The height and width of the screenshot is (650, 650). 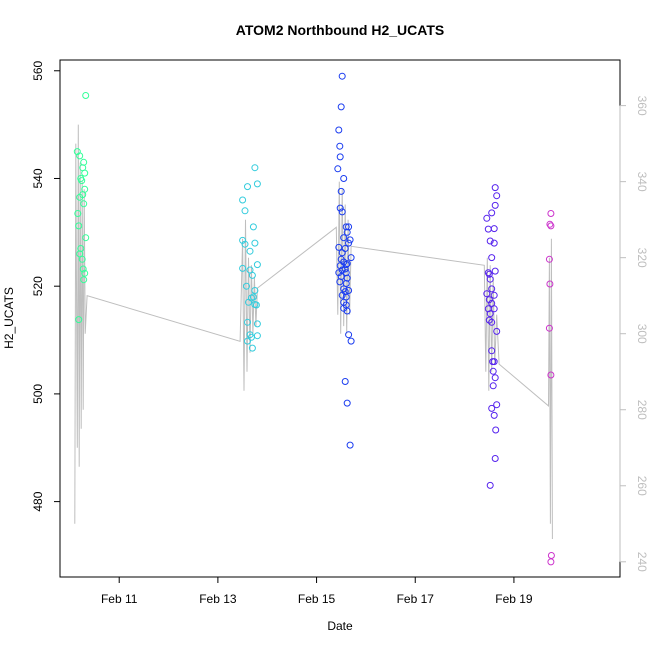 What do you see at coordinates (642, 410) in the screenshot?
I see `y2-tick-label: 280` at bounding box center [642, 410].